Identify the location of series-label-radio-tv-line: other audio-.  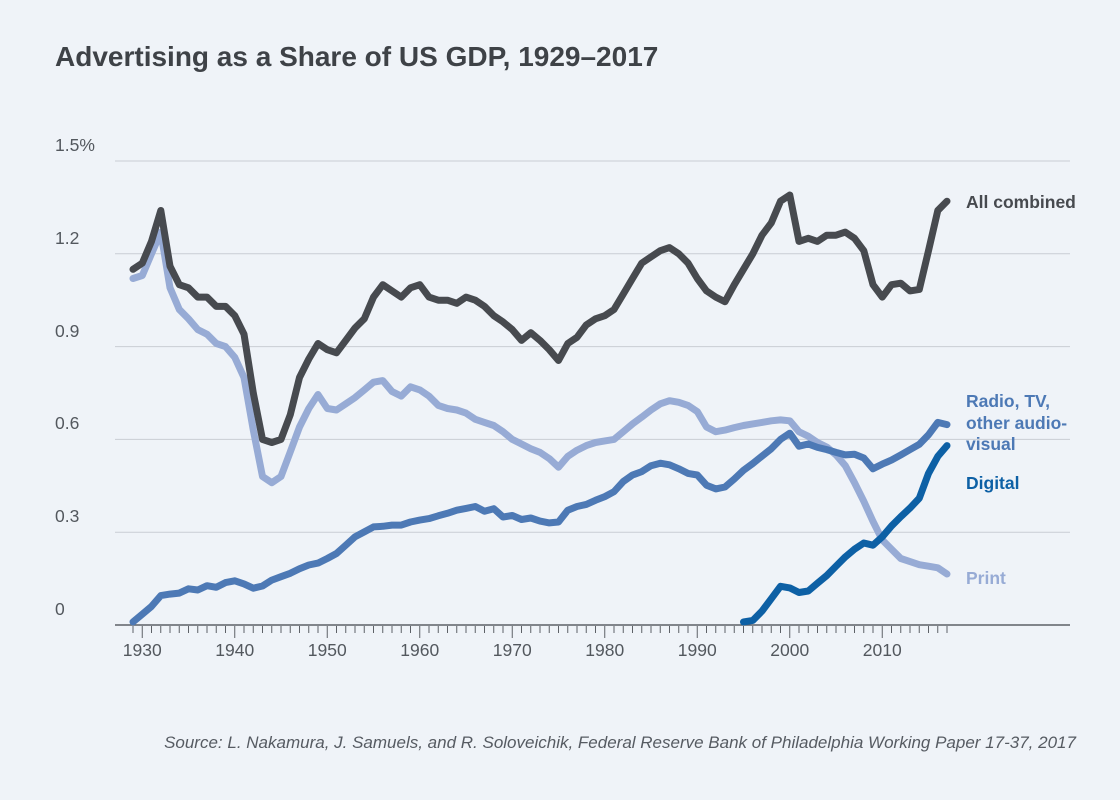
(1017, 422).